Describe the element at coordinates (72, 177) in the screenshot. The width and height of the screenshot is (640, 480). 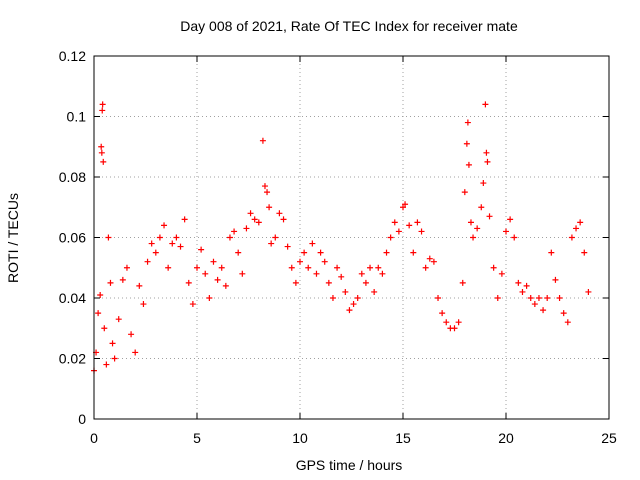
I see `y-tick-label: 0.08` at that location.